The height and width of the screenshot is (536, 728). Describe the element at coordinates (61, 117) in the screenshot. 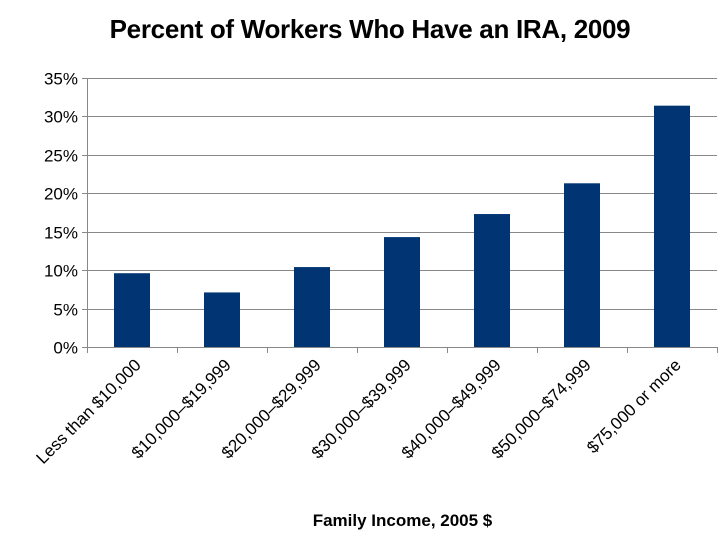

I see `y-tick-label: 30%` at that location.